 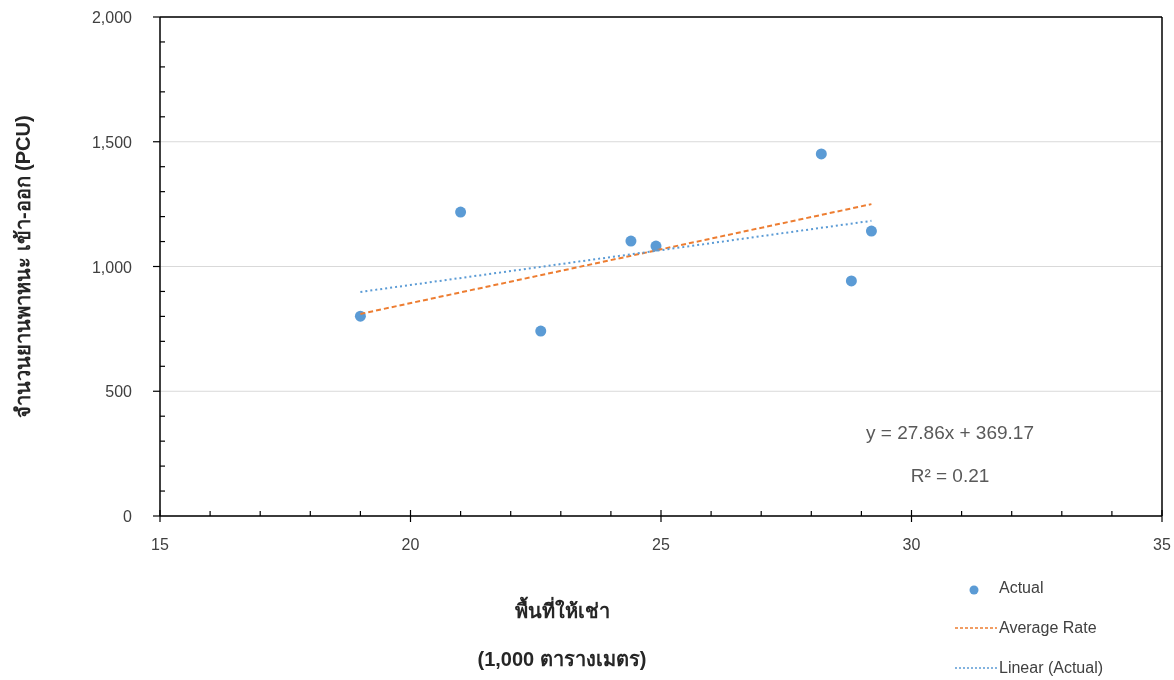 What do you see at coordinates (1048, 627) in the screenshot?
I see `legend-label: Average Rate` at bounding box center [1048, 627].